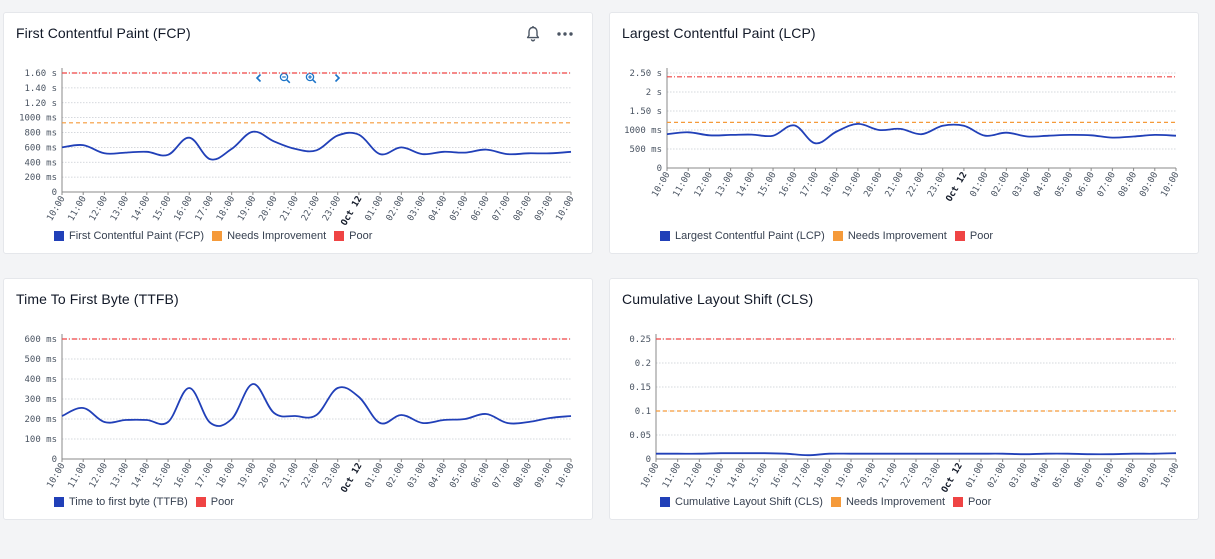  I want to click on y-tick-label: 200 ms, so click(40, 420).